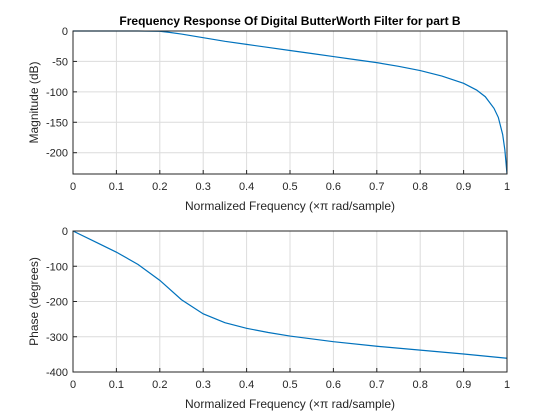  Describe the element at coordinates (73, 187) in the screenshot. I see `magnitude-x-tick-label: 0` at that location.